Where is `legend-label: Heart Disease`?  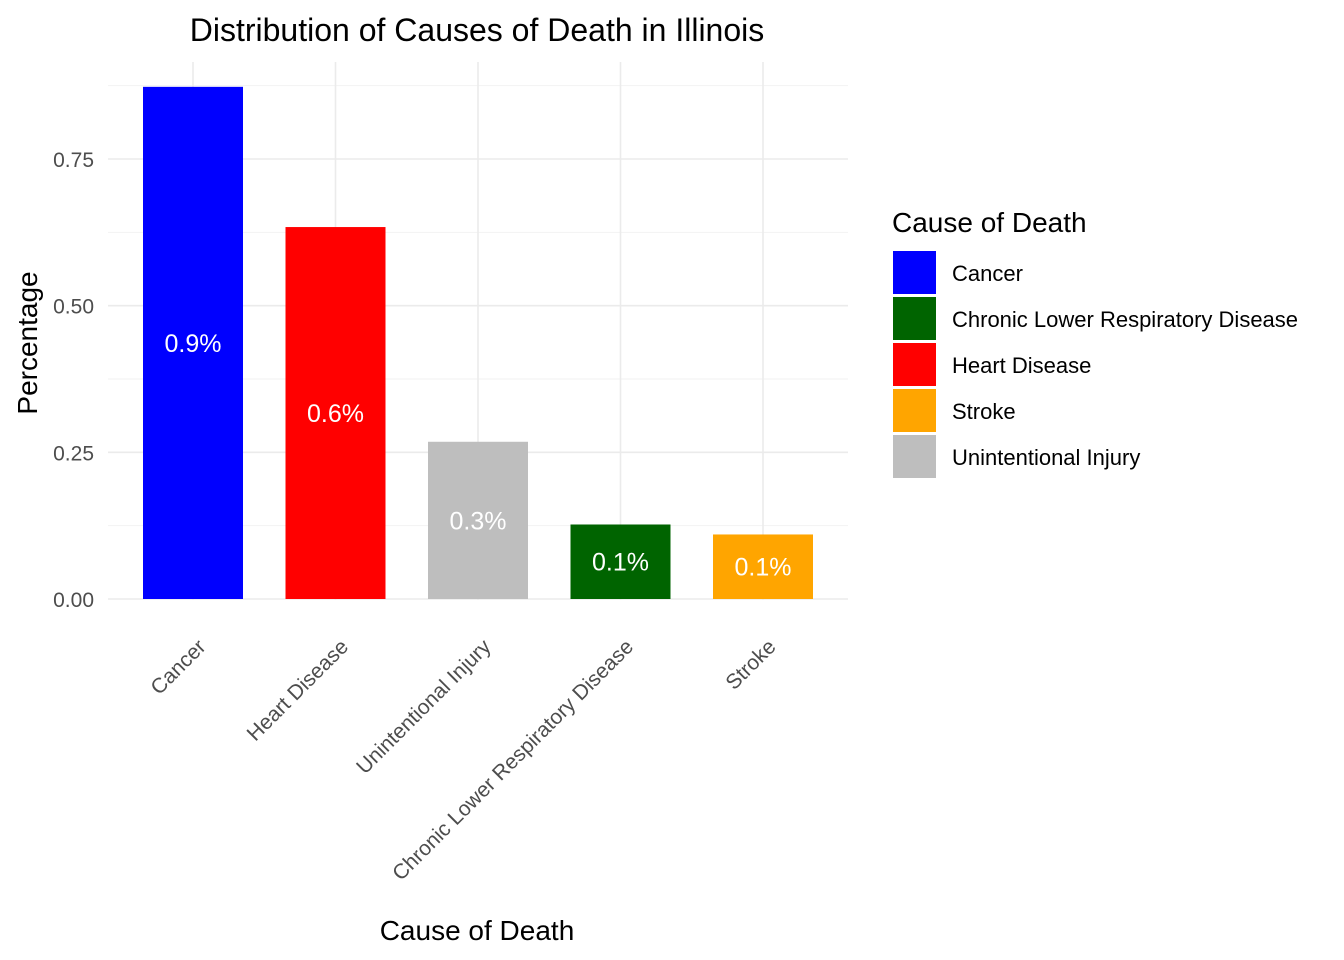 legend-label: Heart Disease is located at coordinates (1021, 365).